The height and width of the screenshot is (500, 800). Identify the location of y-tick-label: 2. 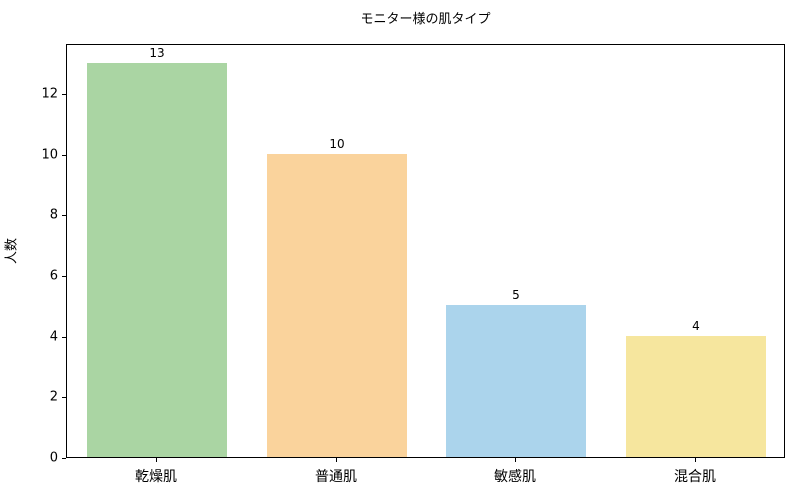
(53, 397).